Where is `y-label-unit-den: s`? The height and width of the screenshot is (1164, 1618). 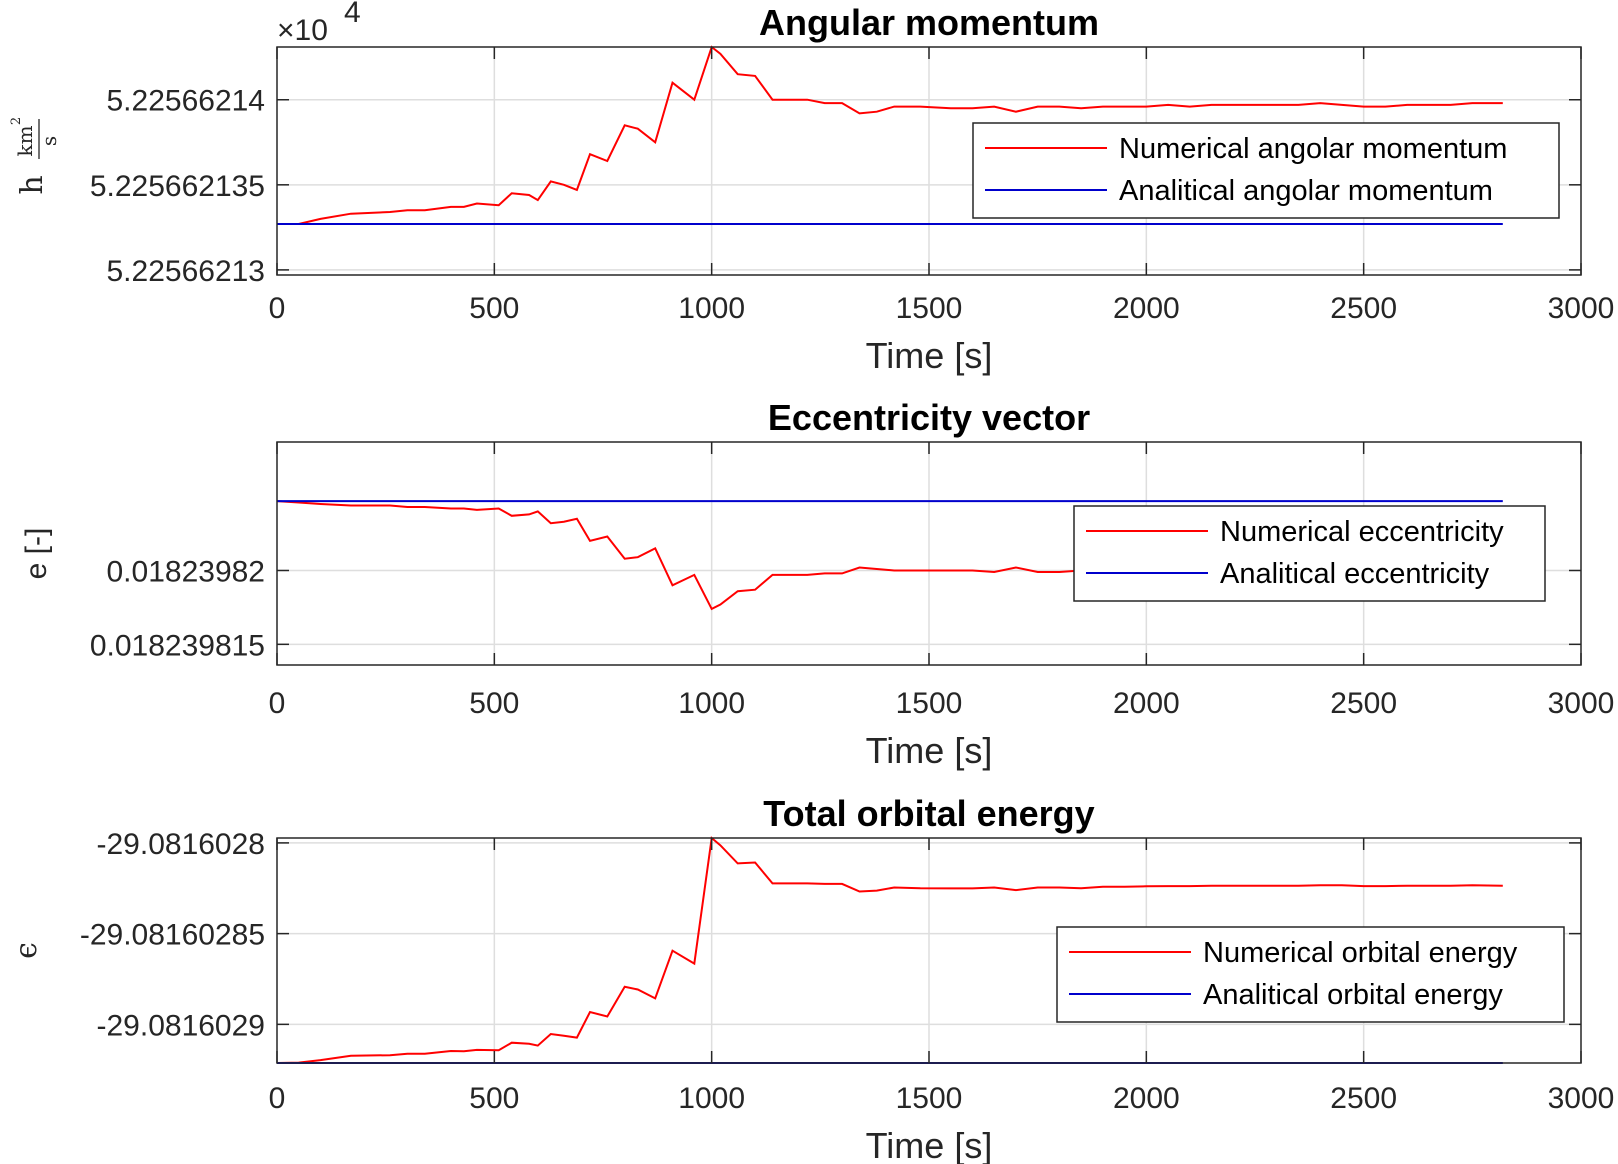
y-label-unit-den: s is located at coordinates (49, 141).